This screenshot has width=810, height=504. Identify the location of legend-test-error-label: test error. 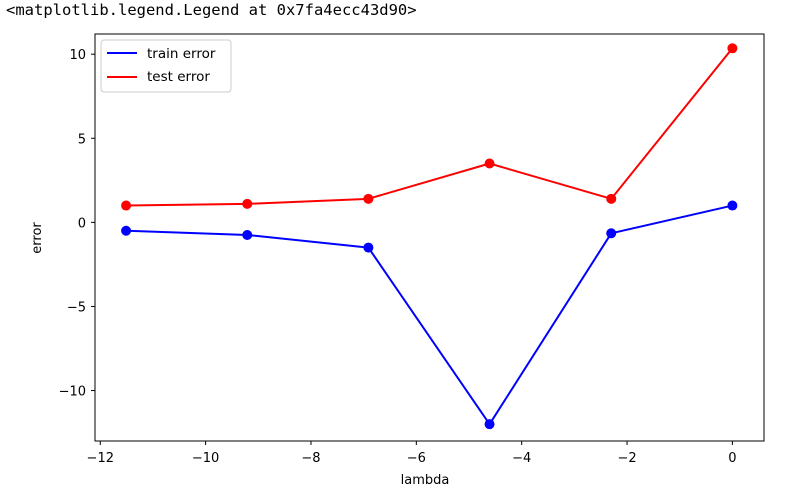
(178, 77).